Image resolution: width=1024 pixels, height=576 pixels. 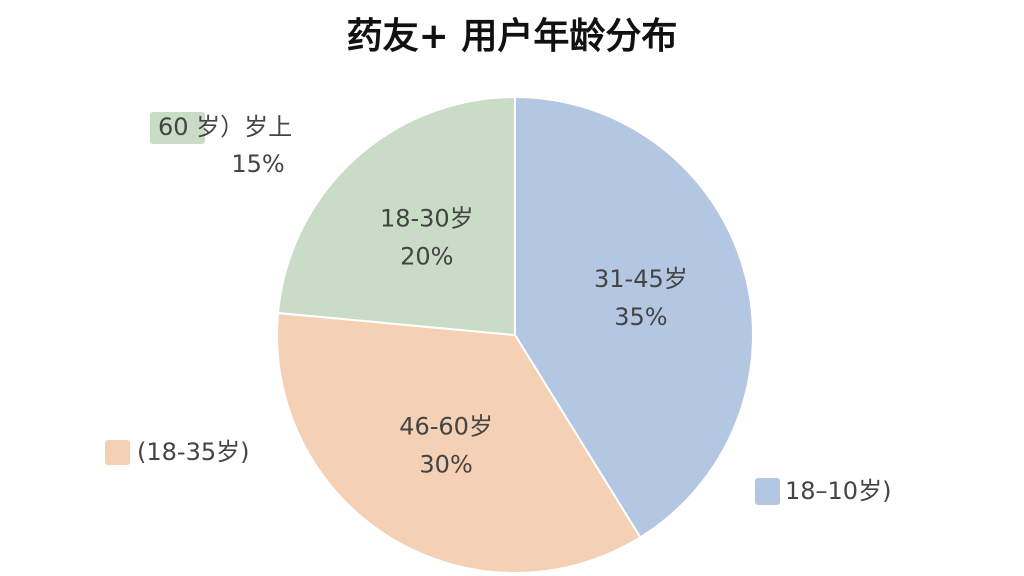 What do you see at coordinates (257, 164) in the screenshot?
I see `legend-value: 15%` at bounding box center [257, 164].